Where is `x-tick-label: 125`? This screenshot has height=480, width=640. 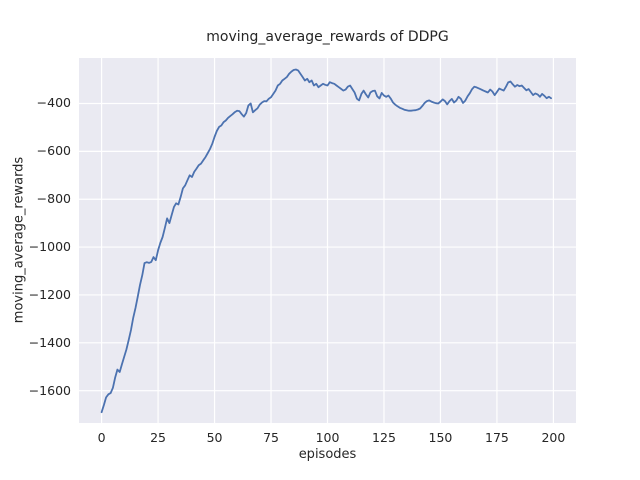 x-tick-label: 125 is located at coordinates (384, 437).